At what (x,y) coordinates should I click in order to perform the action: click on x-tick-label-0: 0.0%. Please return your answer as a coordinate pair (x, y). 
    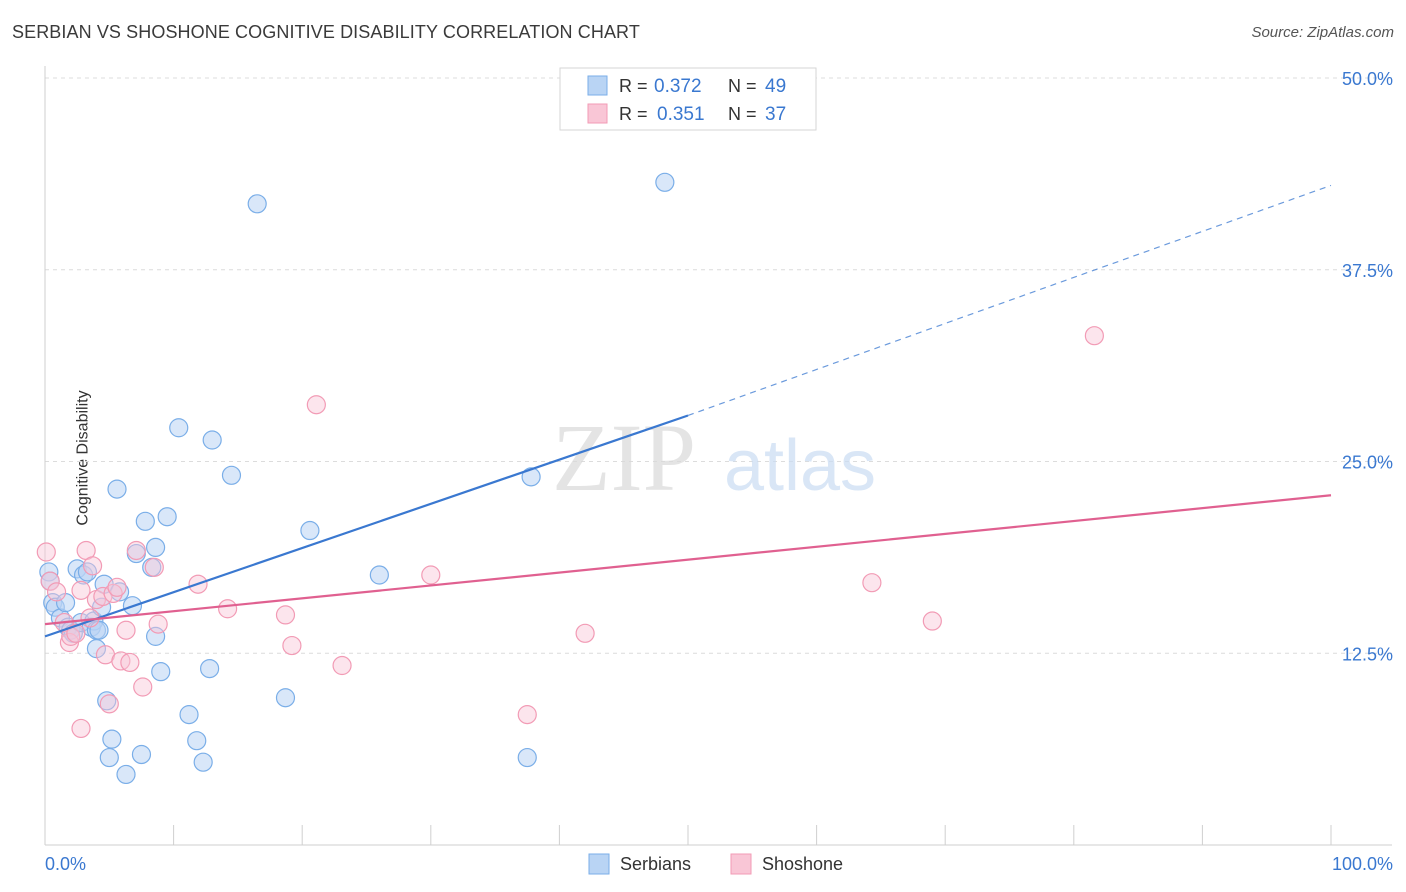
    Looking at the image, I should click on (65, 864).